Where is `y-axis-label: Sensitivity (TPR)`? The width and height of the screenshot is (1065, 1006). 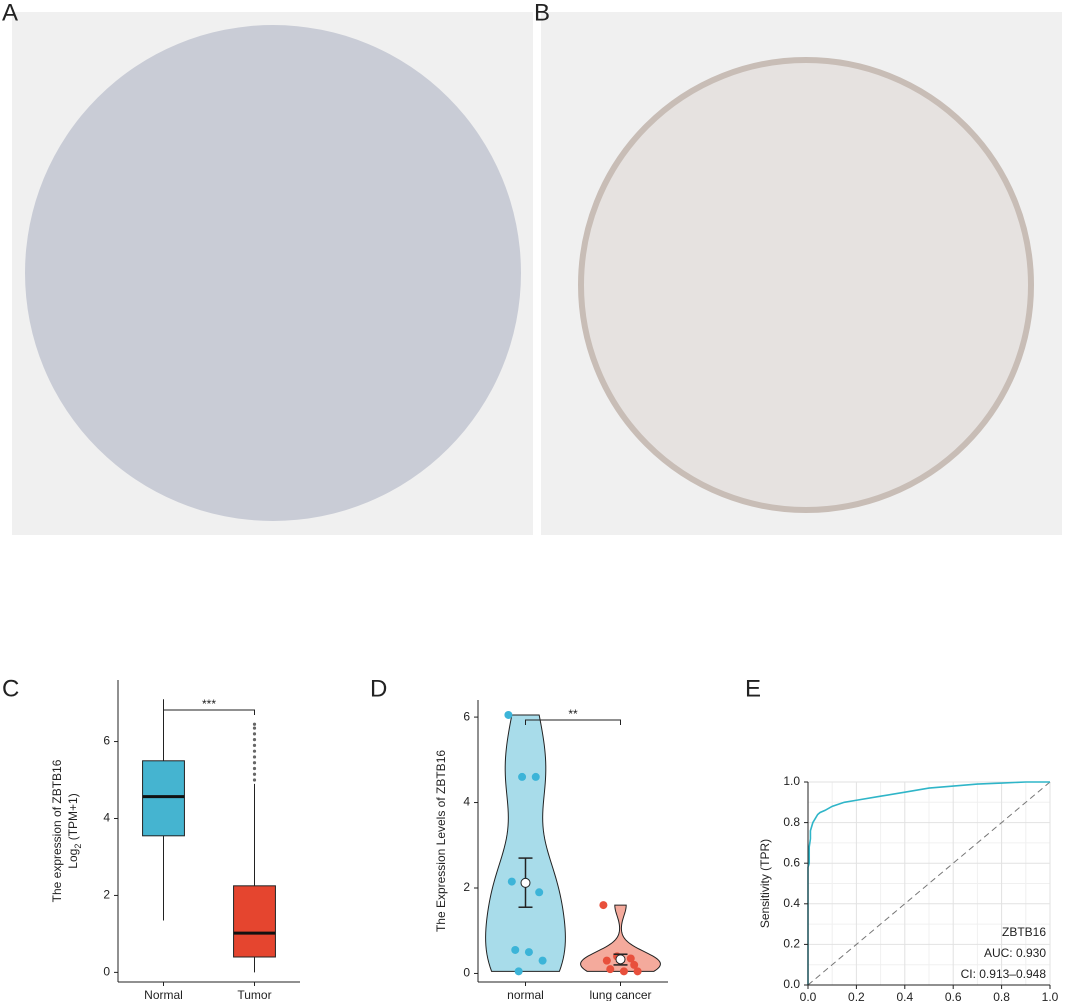
y-axis-label: Sensitivity (TPR) is located at coordinates (765, 883).